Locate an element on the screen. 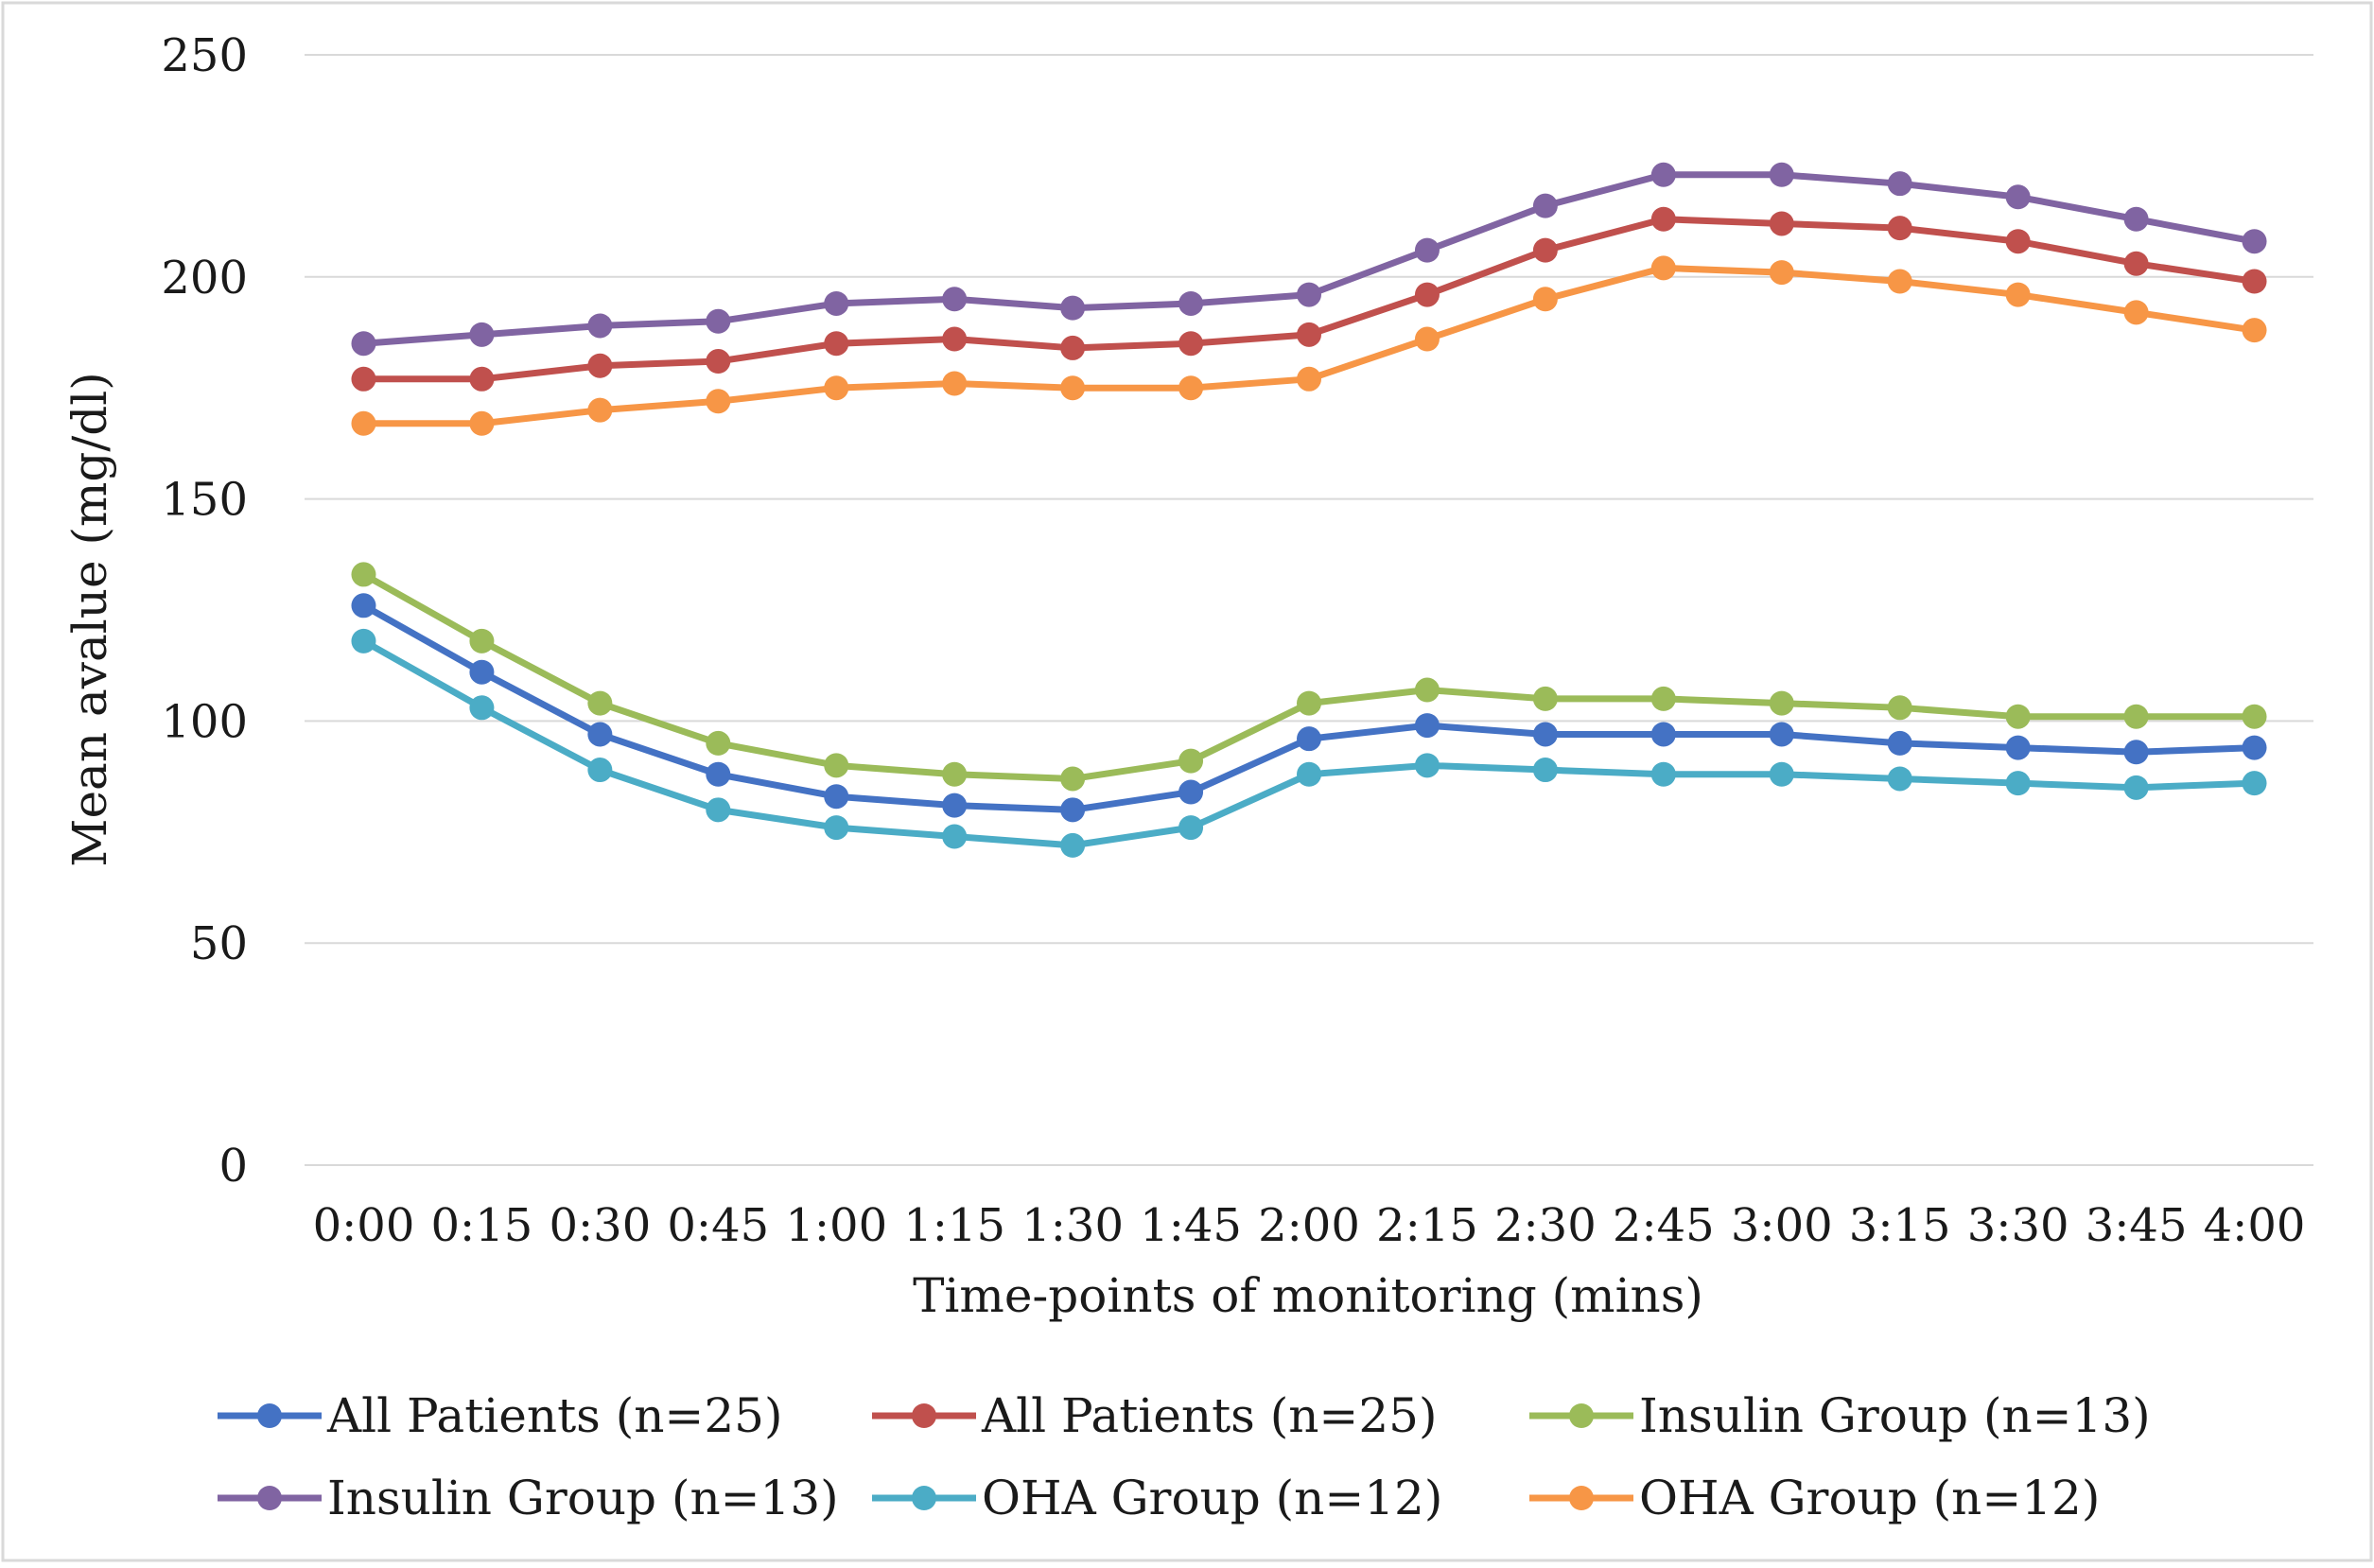  x-tick-label: 2:00 is located at coordinates (1309, 1225).